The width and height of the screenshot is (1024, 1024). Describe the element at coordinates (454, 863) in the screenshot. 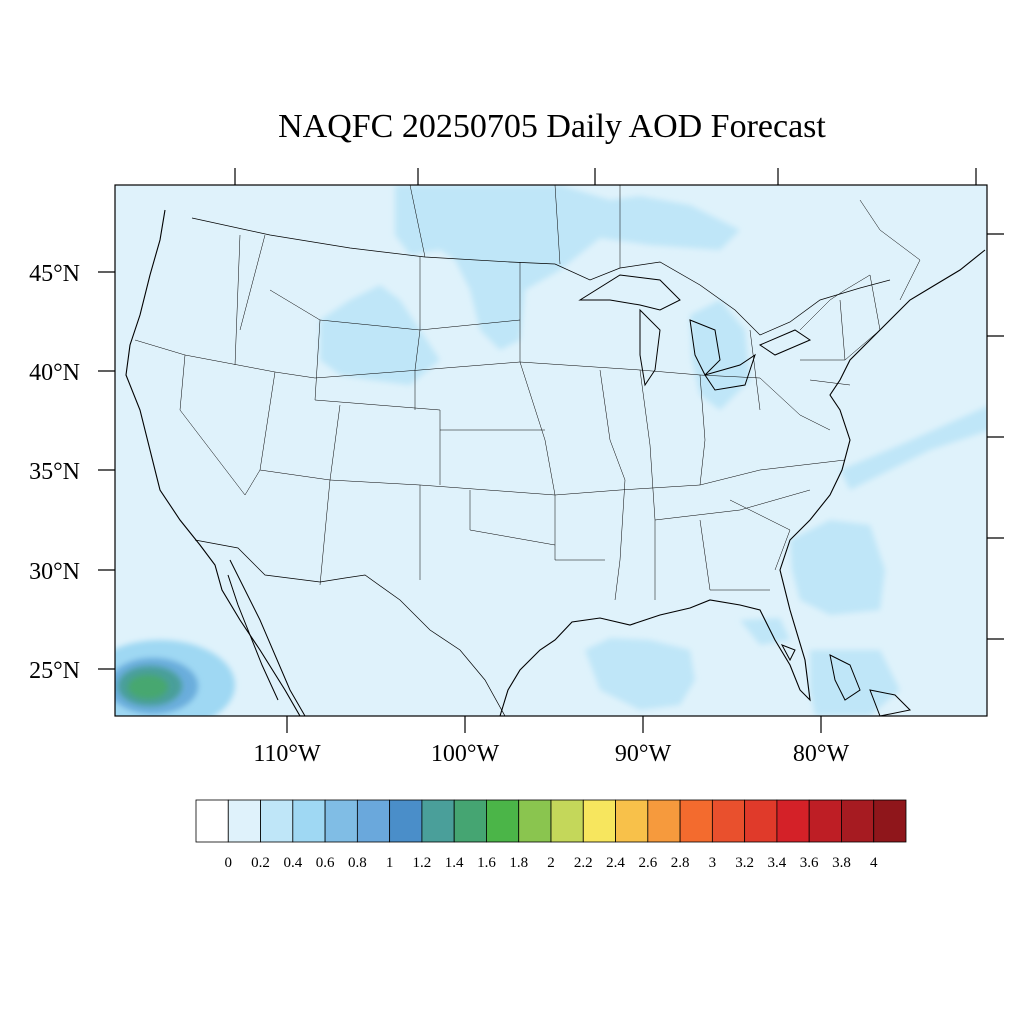

I see `colorbar-label-7: 1.4` at that location.